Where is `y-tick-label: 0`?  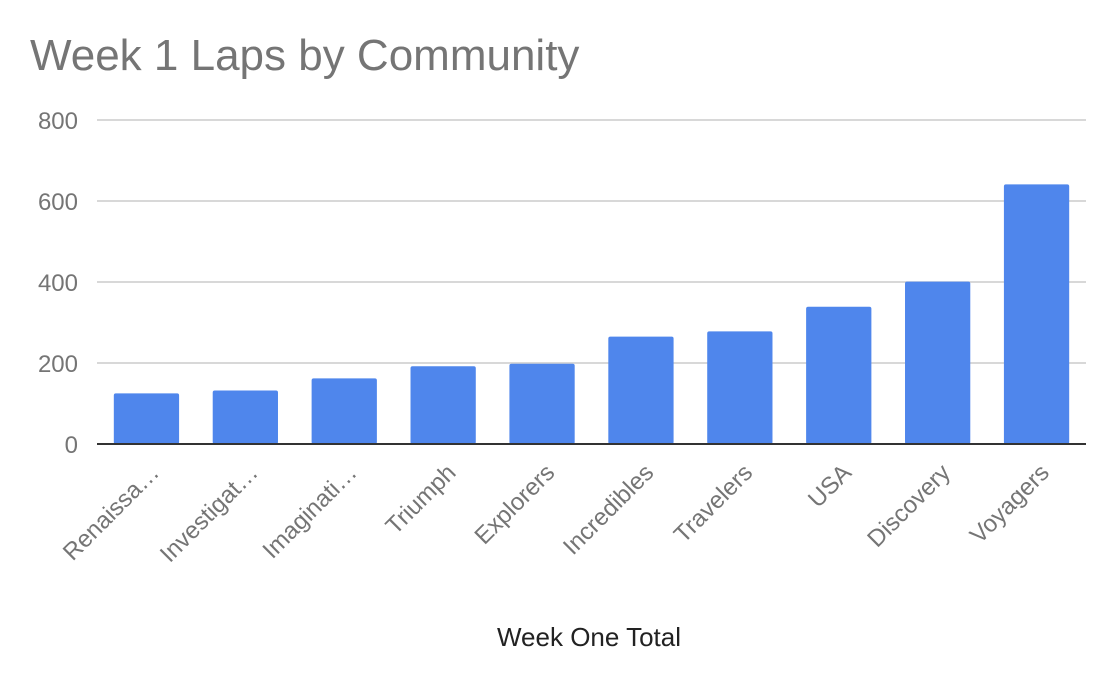
y-tick-label: 0 is located at coordinates (71, 445).